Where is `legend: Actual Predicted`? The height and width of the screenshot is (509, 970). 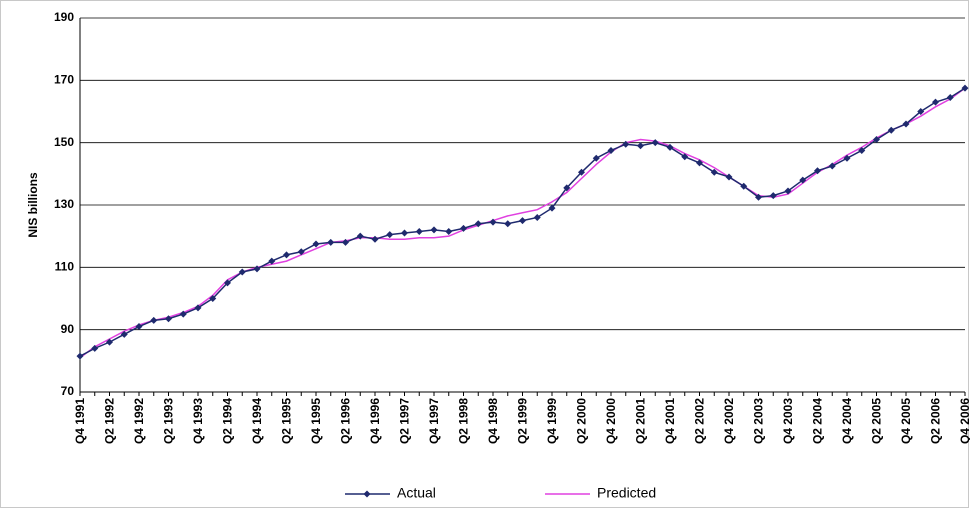 legend: Actual Predicted is located at coordinates (500, 493).